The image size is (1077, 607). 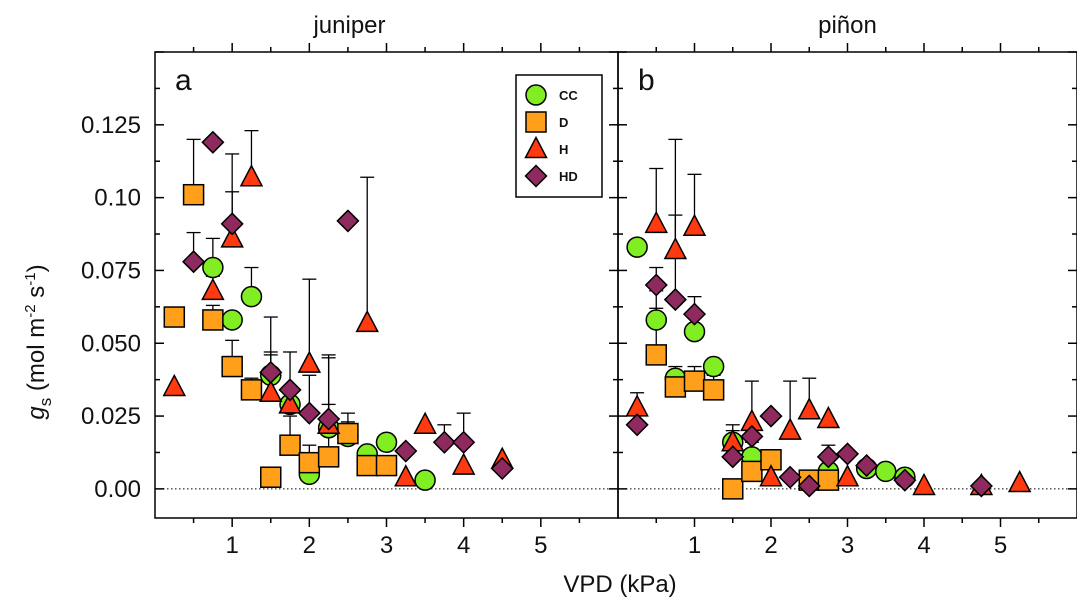 I want to click on legend-label-hd: HD, so click(x=568, y=176).